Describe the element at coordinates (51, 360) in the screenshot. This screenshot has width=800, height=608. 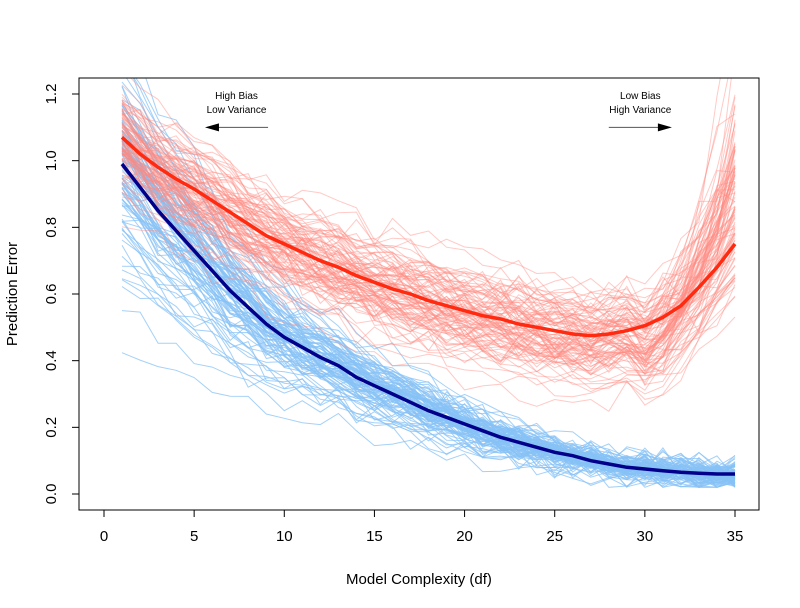
I see `y-tick-label: 0.4` at that location.